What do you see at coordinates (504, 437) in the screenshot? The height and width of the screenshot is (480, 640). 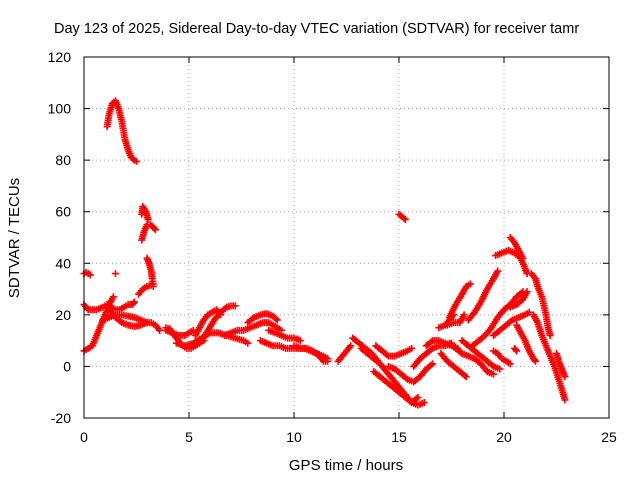 I see `x-tick-label: 20` at bounding box center [504, 437].